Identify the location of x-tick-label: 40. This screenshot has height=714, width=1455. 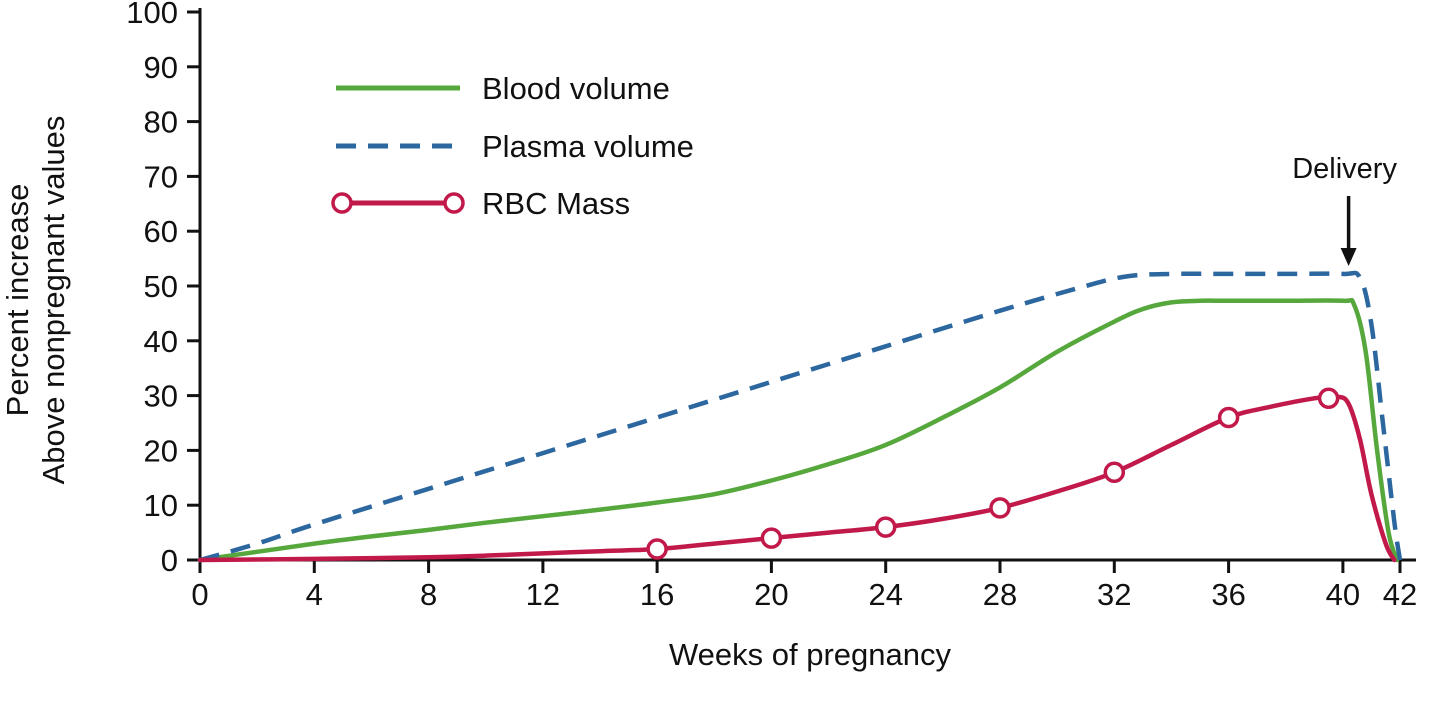
(1343, 594).